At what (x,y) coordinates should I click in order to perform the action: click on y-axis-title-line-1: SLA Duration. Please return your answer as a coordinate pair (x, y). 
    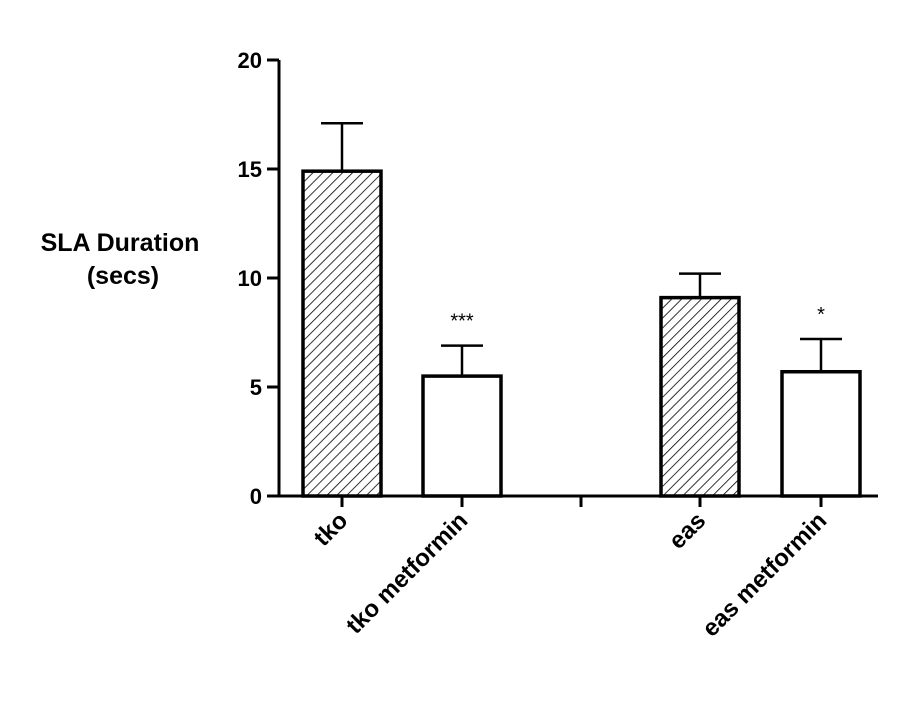
    Looking at the image, I should click on (120, 243).